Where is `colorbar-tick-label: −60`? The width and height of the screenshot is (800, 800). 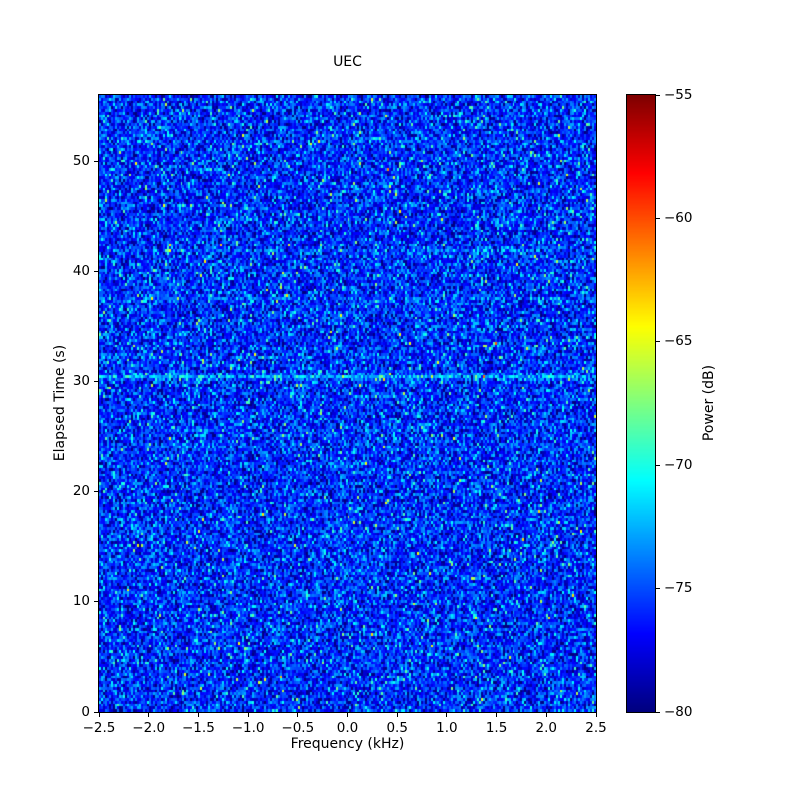
colorbar-tick-label: −60 is located at coordinates (678, 217).